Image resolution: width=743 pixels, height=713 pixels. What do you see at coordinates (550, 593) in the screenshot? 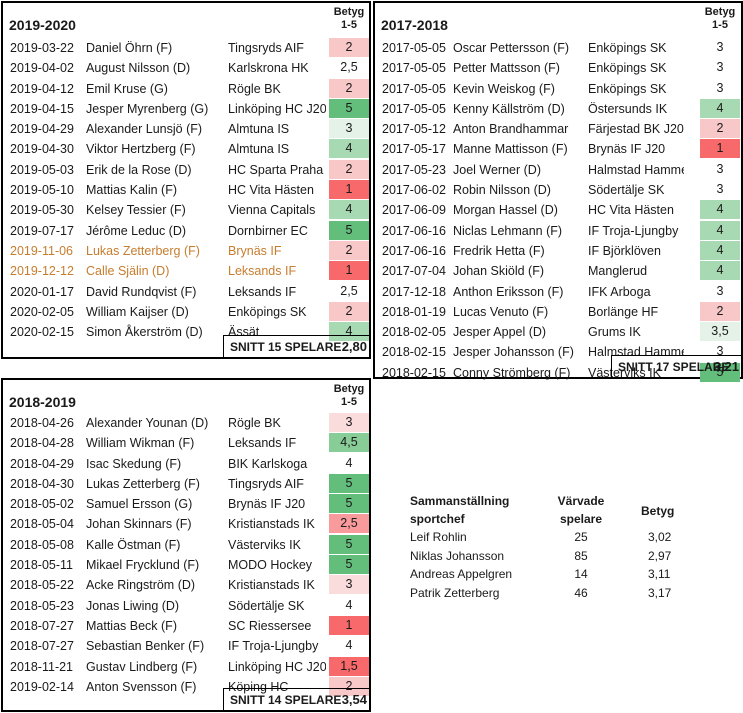
I see `summary-row: Patrik Zetterberg 46 3,17` at bounding box center [550, 593].